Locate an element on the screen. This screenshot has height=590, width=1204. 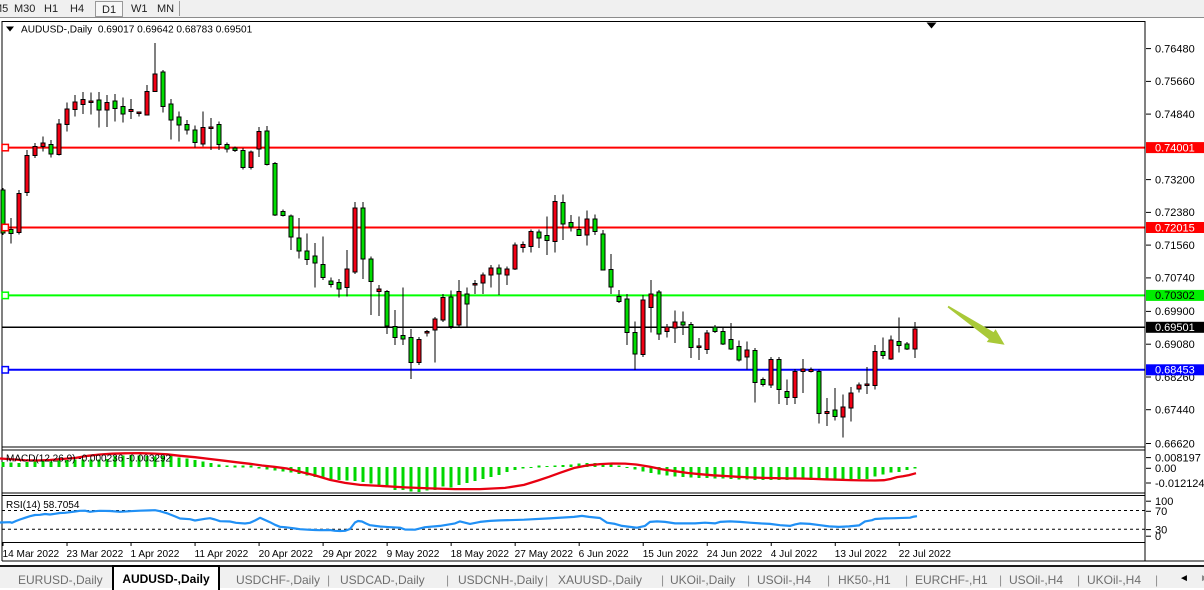
svg-text: RSI(14) 58.7054 is located at coordinates (43, 505).